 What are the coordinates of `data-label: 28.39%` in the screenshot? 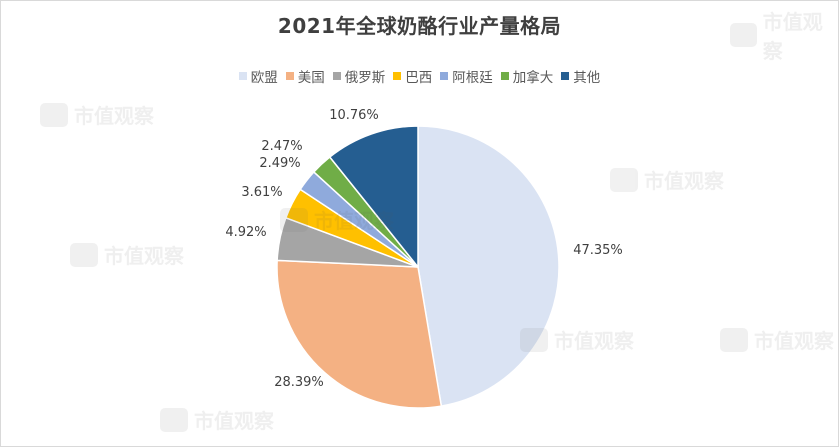 It's located at (299, 382).